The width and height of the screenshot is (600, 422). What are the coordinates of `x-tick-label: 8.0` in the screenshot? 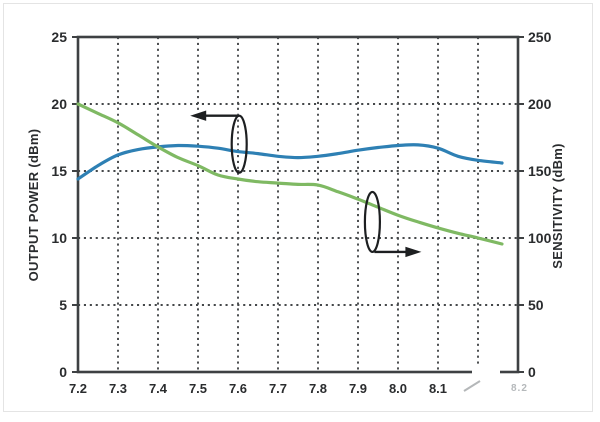 It's located at (398, 388).